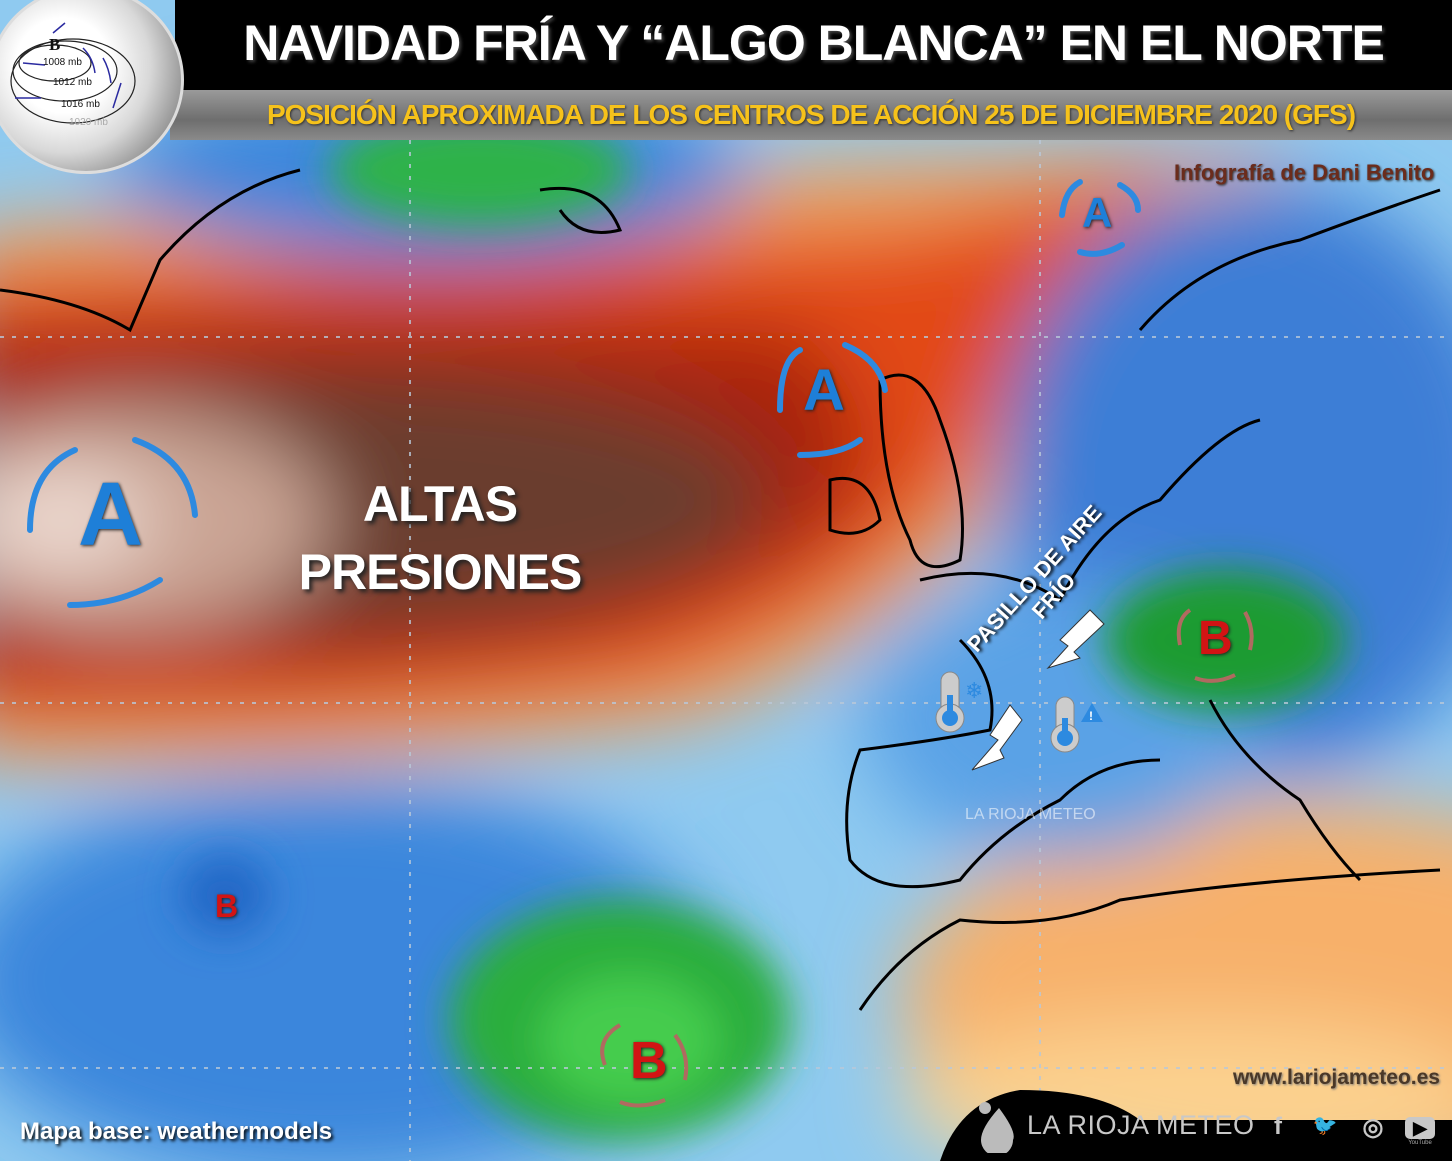 This screenshot has height=1161, width=1452. I want to click on base-map-credit: Mapa base: weathermodels, so click(176, 1131).